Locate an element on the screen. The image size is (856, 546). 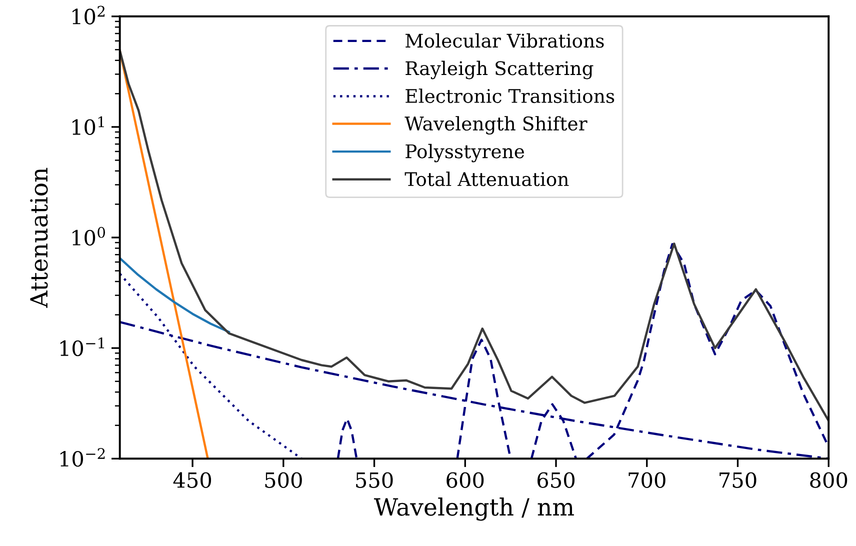
legend-label: Polysstyrene is located at coordinates (465, 153).